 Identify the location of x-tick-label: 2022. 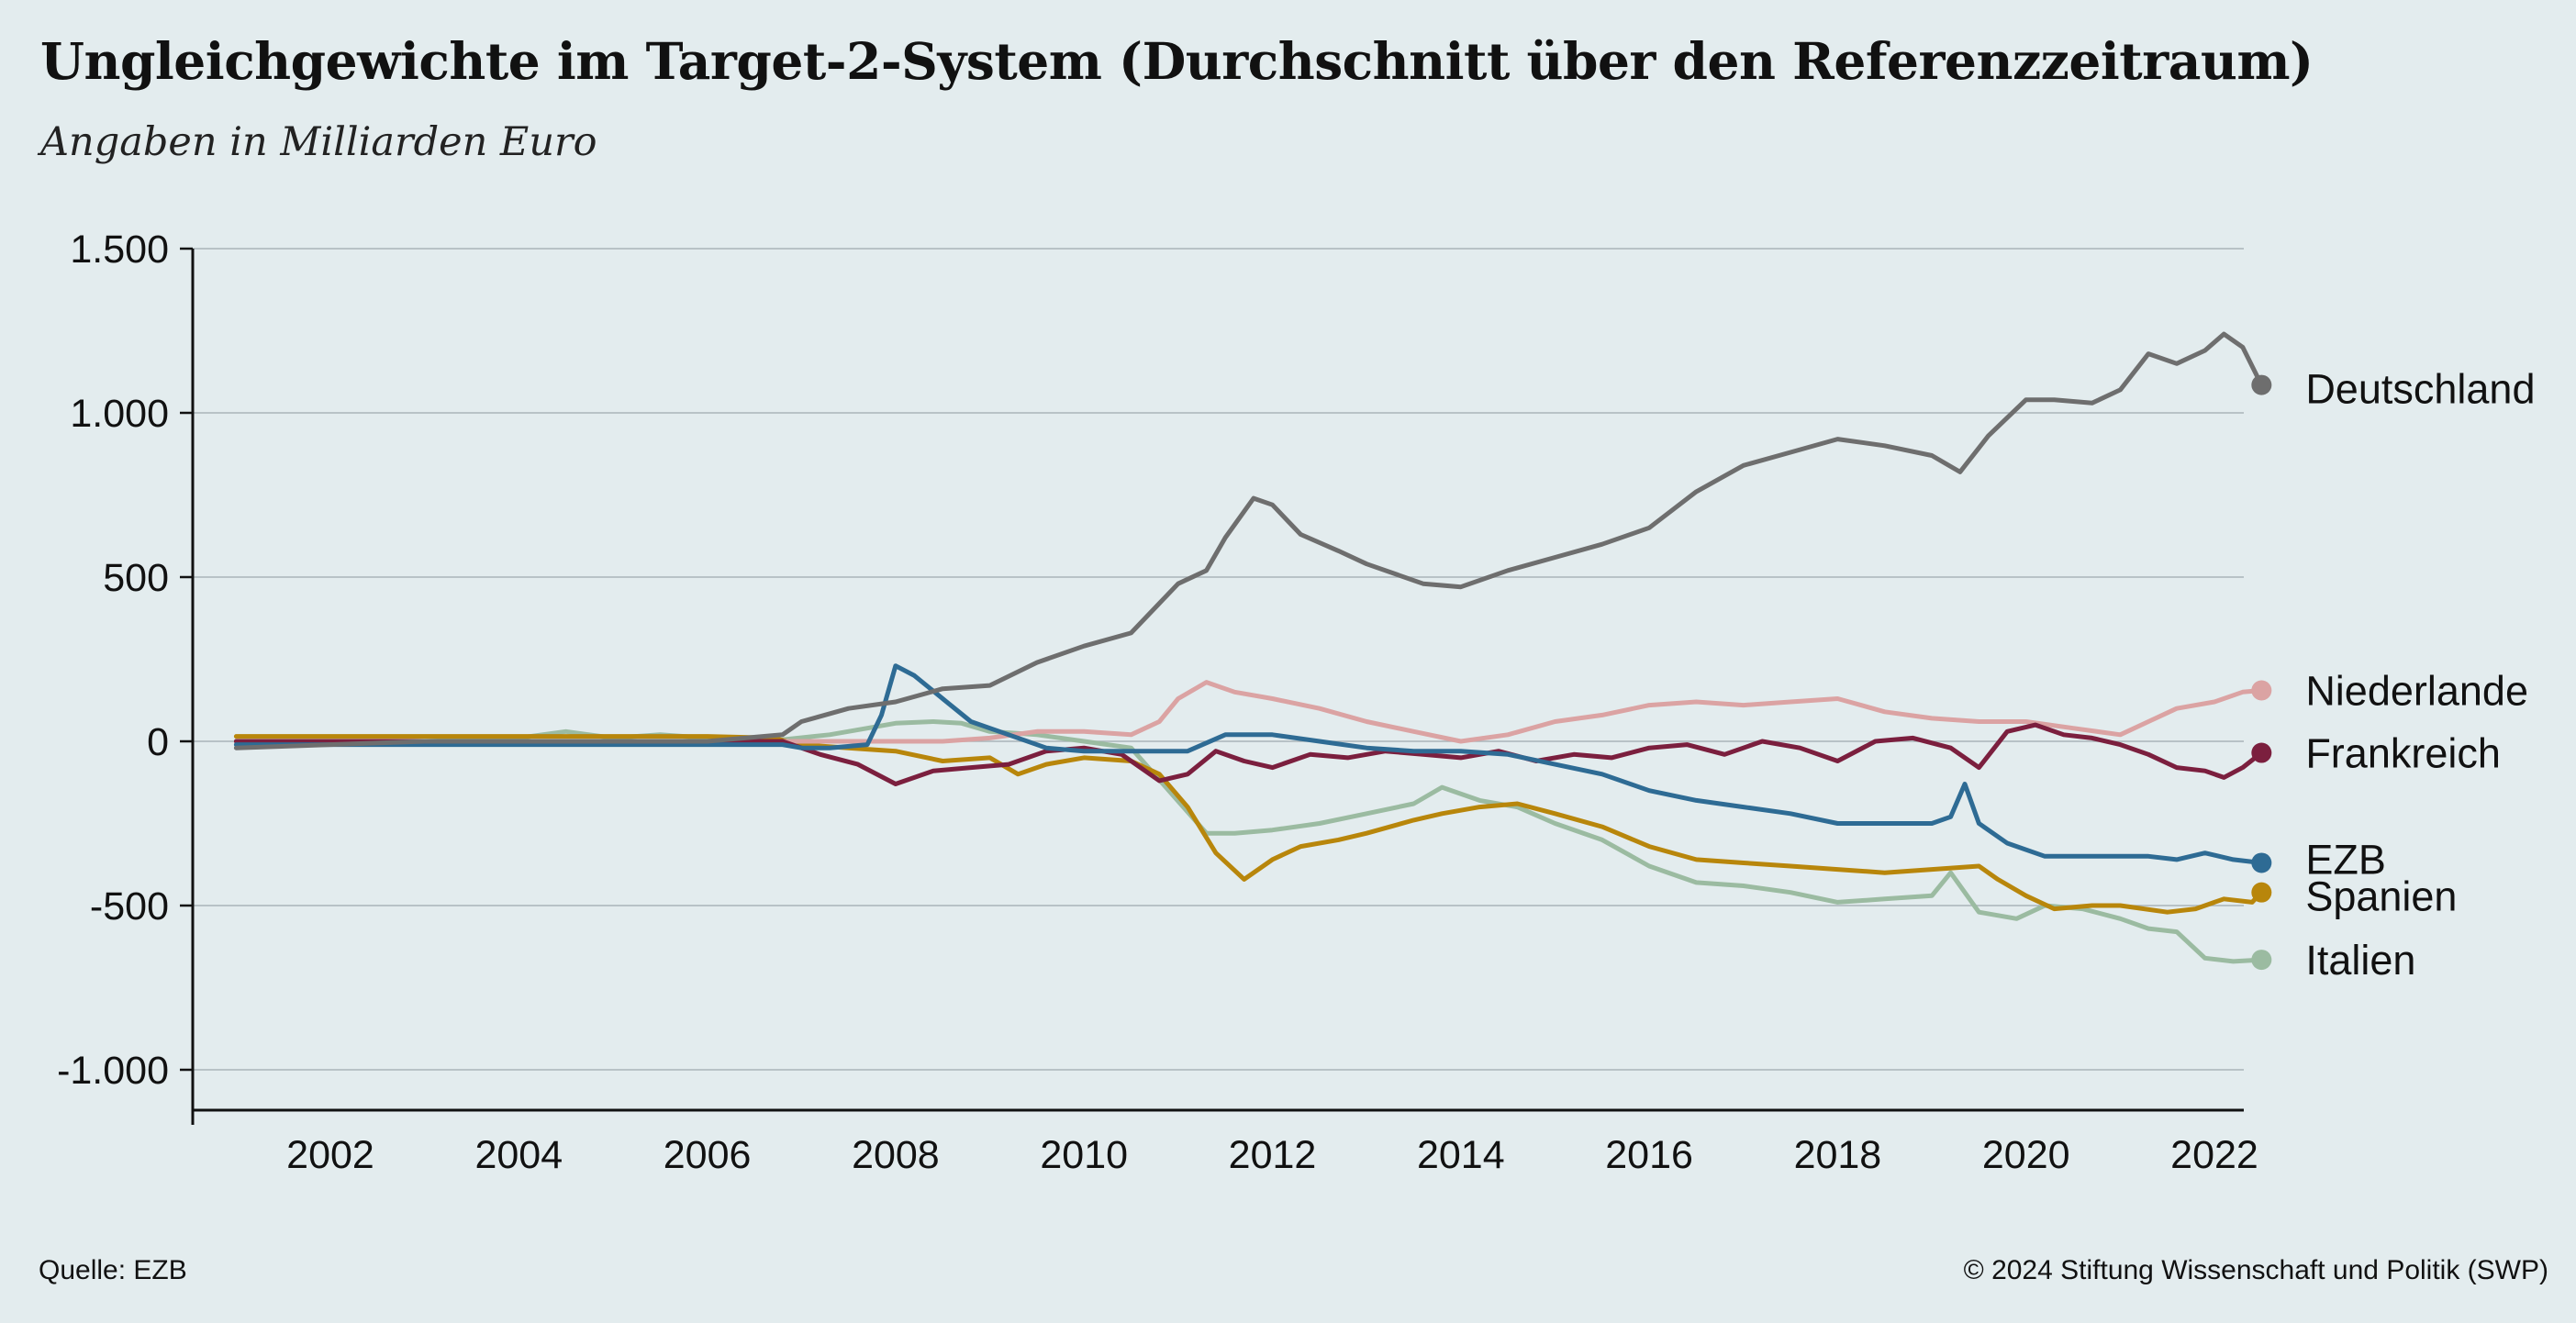
(2214, 1155).